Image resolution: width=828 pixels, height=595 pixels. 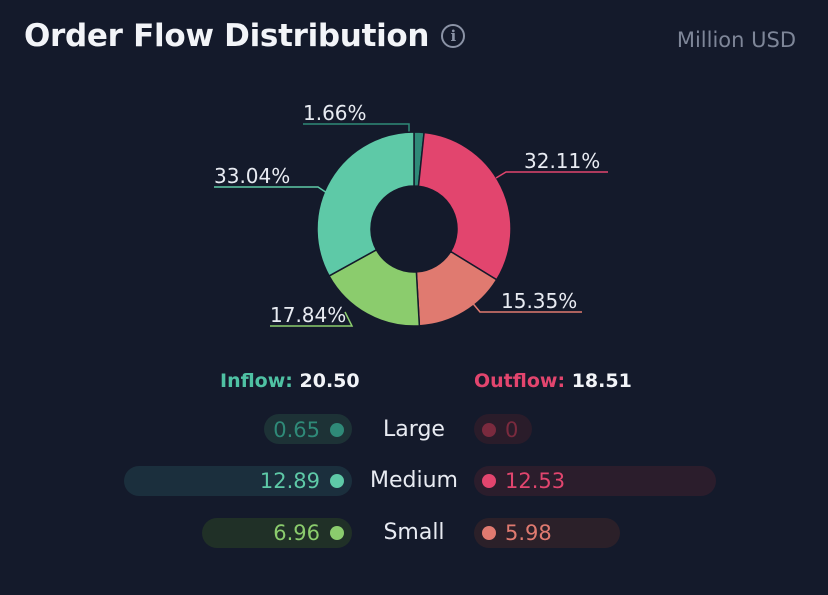 What do you see at coordinates (489, 481) in the screenshot?
I see `outflow-dot-medium` at bounding box center [489, 481].